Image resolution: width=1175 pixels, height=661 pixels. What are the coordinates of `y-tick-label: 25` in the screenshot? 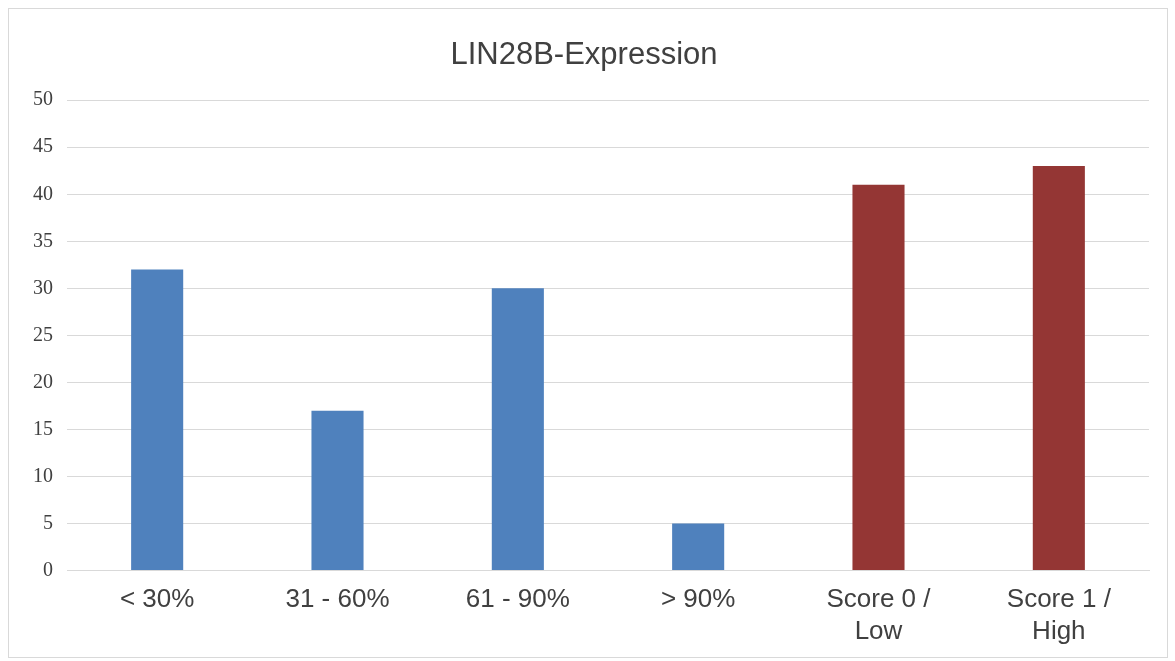 It's located at (43, 333).